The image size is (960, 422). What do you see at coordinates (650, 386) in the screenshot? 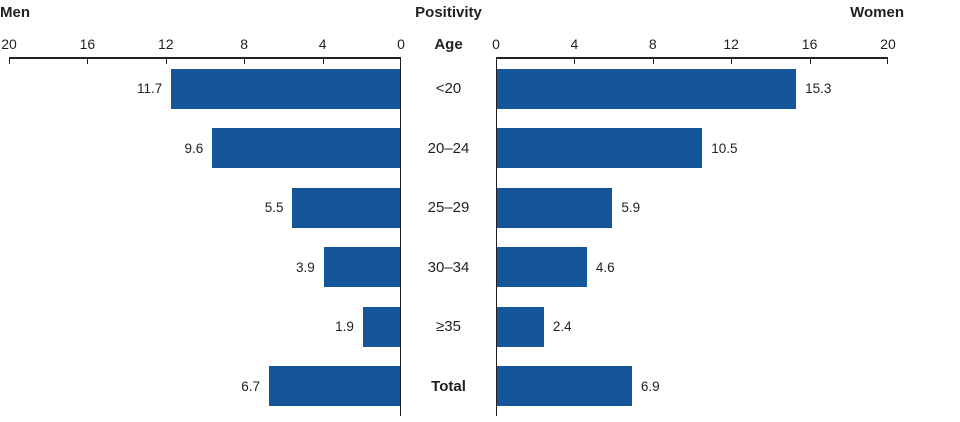
I see `women-value-label: 6.9` at bounding box center [650, 386].